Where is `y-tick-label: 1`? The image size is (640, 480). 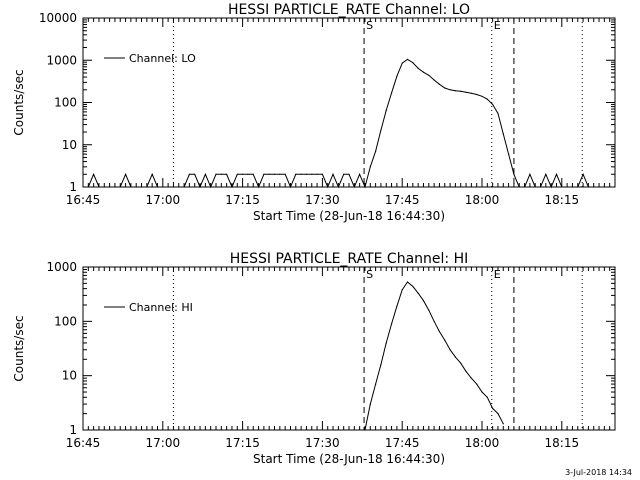
y-tick-label: 1 is located at coordinates (73, 430).